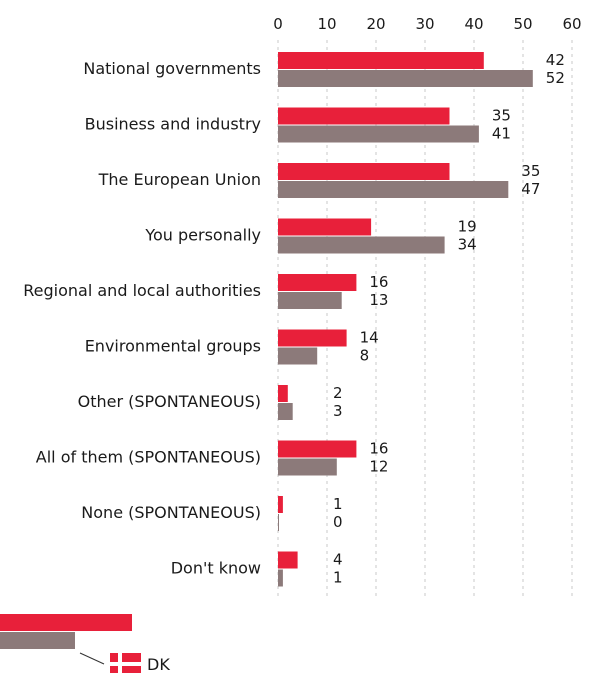 The height and width of the screenshot is (673, 612). I want to click on value-label: 47, so click(530, 189).